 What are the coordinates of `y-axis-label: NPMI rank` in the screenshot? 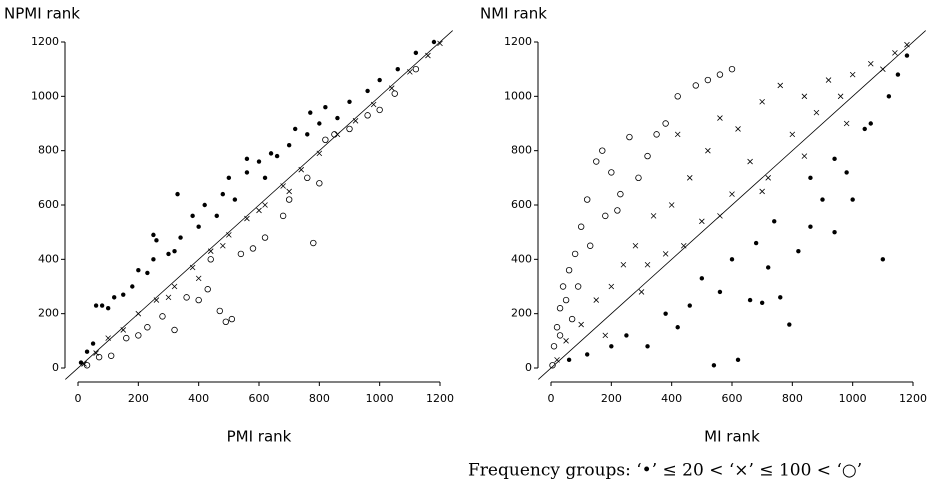 It's located at (42, 14).